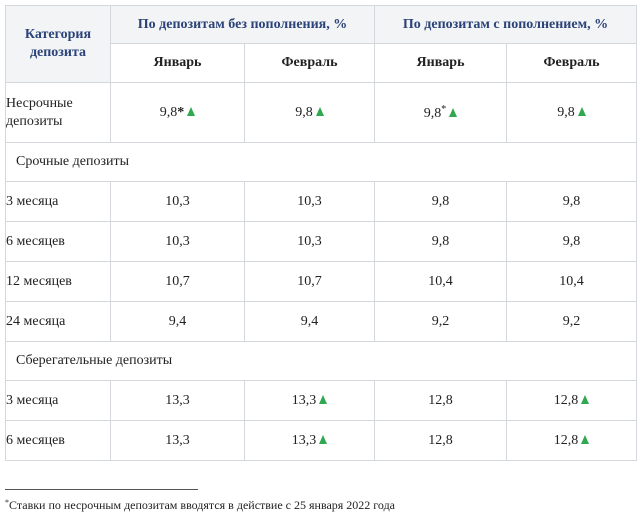 The height and width of the screenshot is (518, 641). What do you see at coordinates (58, 321) in the screenshot?
I see `row-label: 24 месяца` at bounding box center [58, 321].